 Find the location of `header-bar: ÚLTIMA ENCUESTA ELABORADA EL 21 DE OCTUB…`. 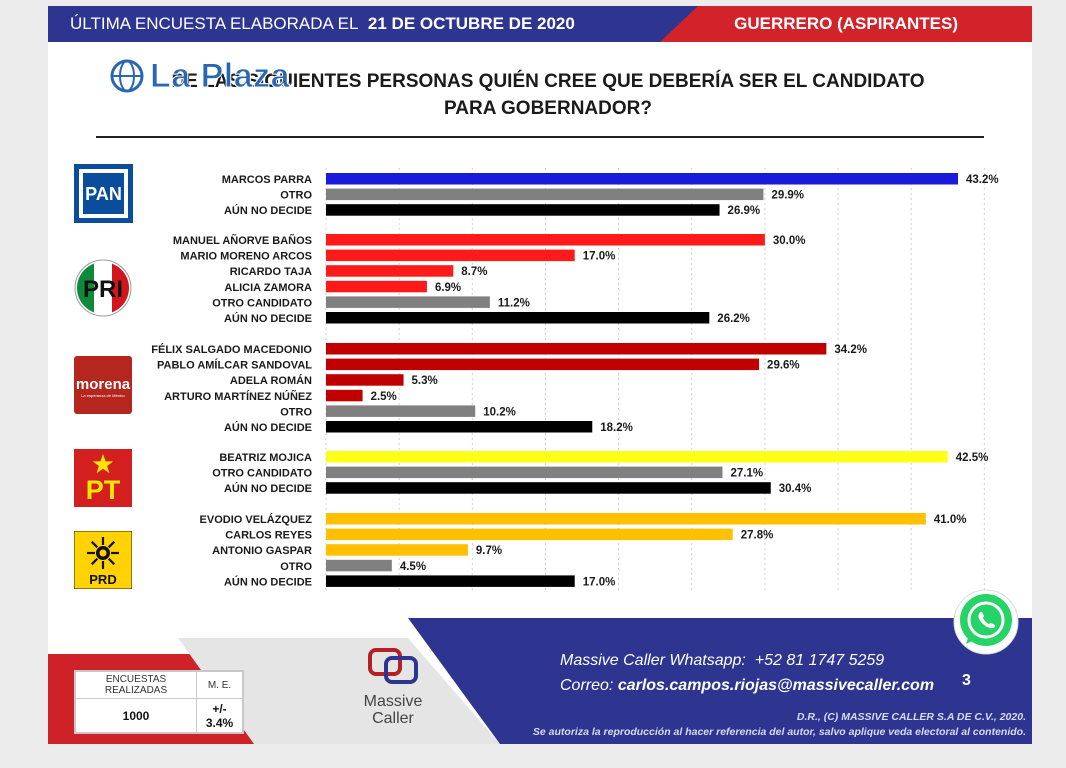

header-bar: ÚLTIMA ENCUESTA ELABORADA EL 21 DE OCTUB… is located at coordinates (540, 24).